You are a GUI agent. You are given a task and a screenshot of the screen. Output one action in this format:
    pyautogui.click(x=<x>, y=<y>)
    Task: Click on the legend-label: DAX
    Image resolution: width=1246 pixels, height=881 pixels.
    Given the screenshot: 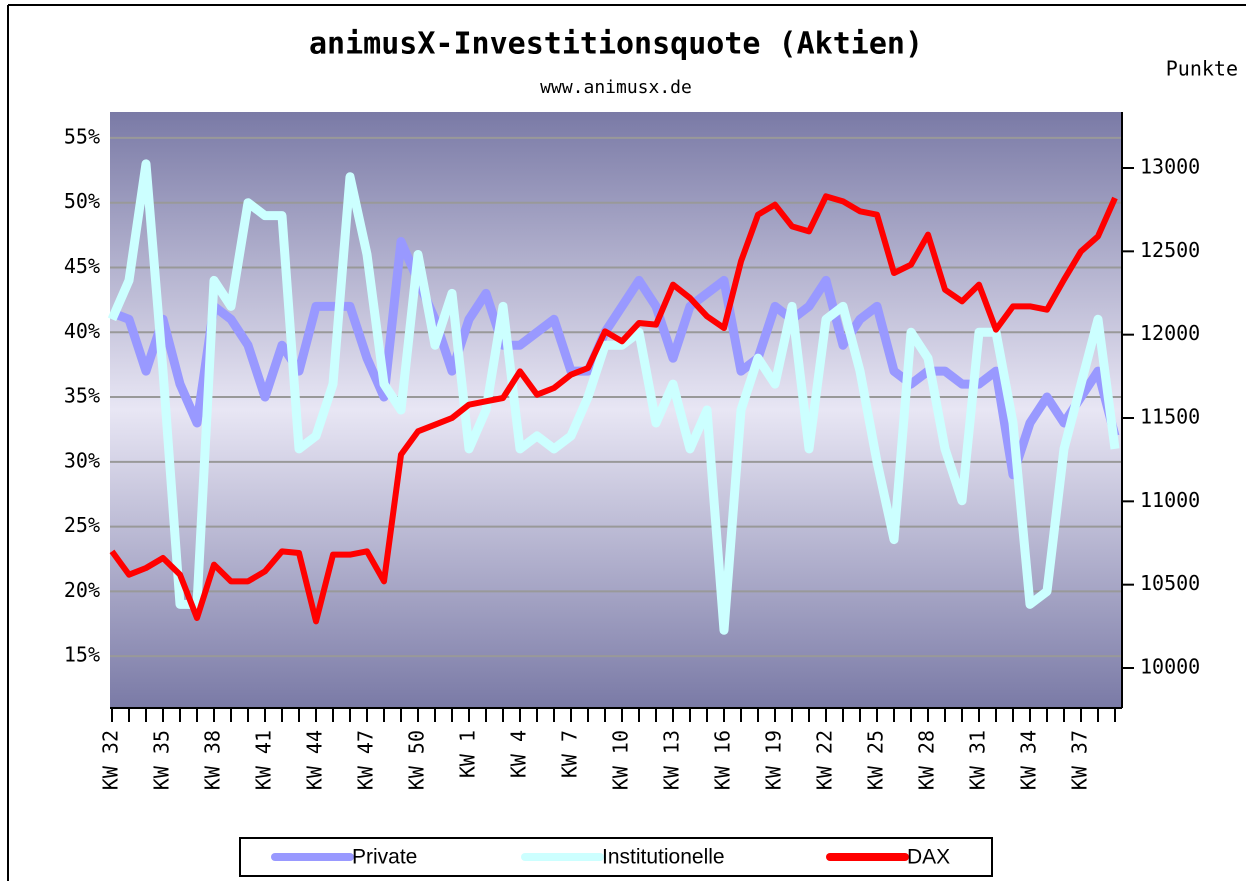 What is the action you would take?
    pyautogui.click(x=928, y=857)
    